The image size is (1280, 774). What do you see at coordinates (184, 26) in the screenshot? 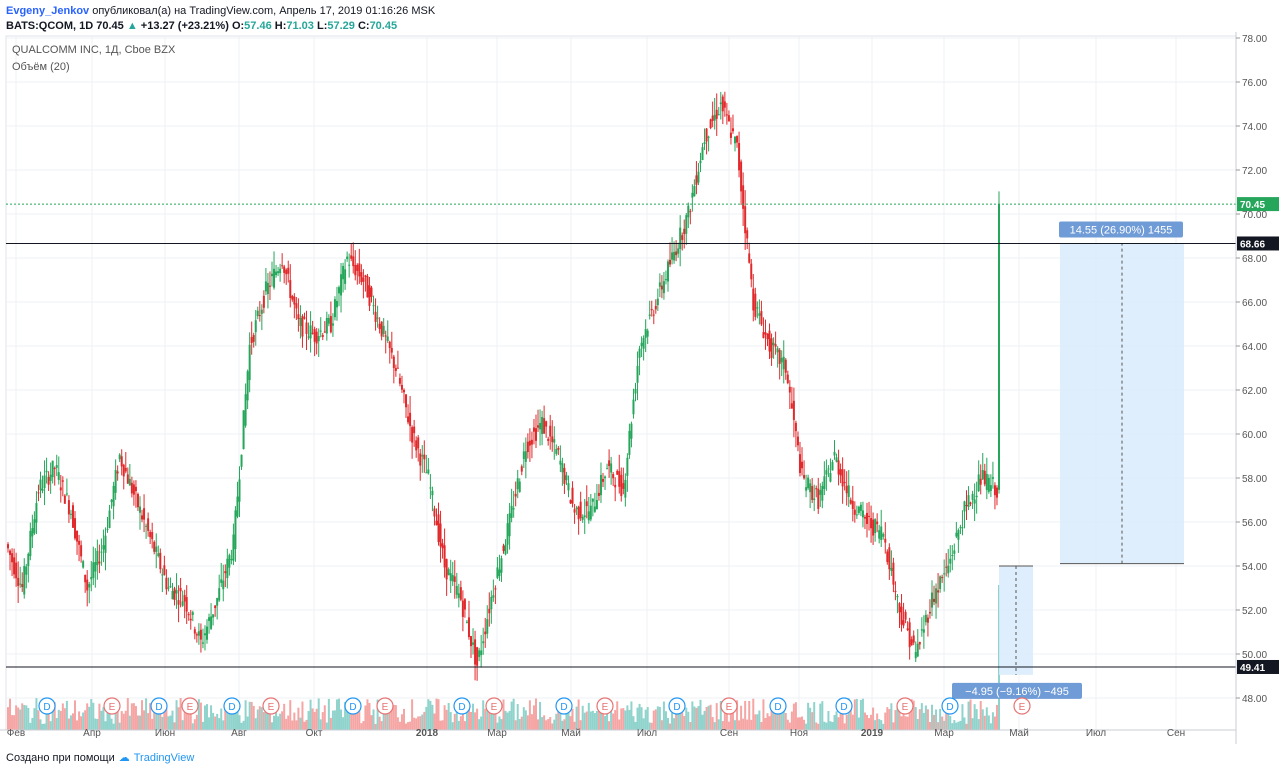
I see `price-change: +13.27 (+23.21%)` at bounding box center [184, 26].